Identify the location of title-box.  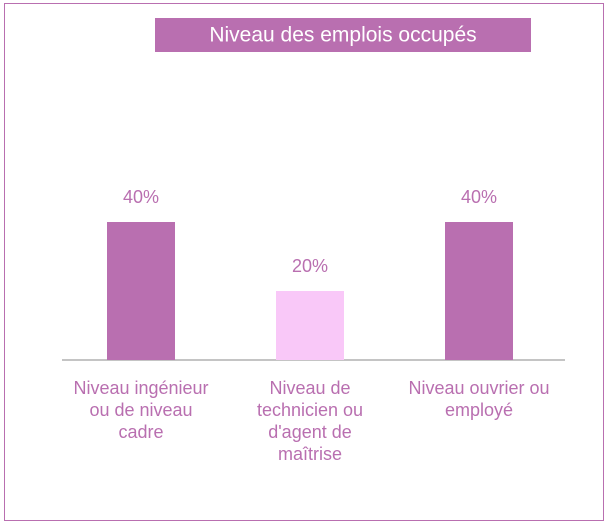
(343, 35).